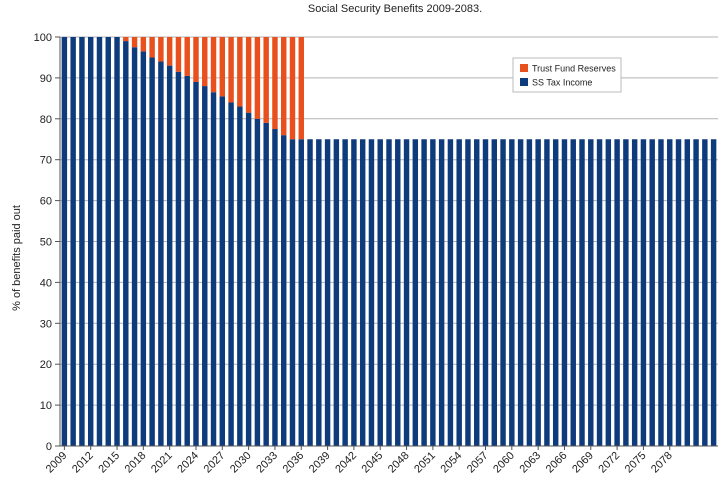 The width and height of the screenshot is (720, 485). What do you see at coordinates (267, 463) in the screenshot?
I see `x-tick-label-2033: 2033` at bounding box center [267, 463].